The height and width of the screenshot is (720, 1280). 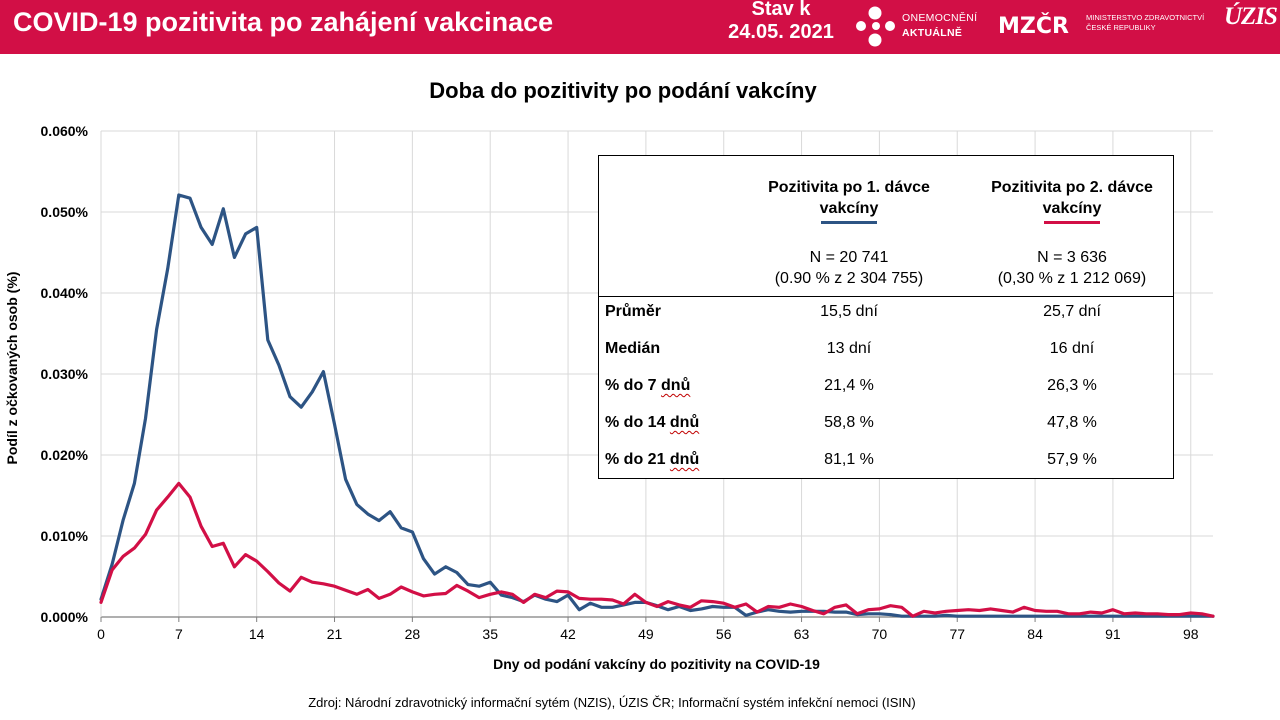 I want to click on row-value-2: 57,9 %, so click(x=1072, y=459).